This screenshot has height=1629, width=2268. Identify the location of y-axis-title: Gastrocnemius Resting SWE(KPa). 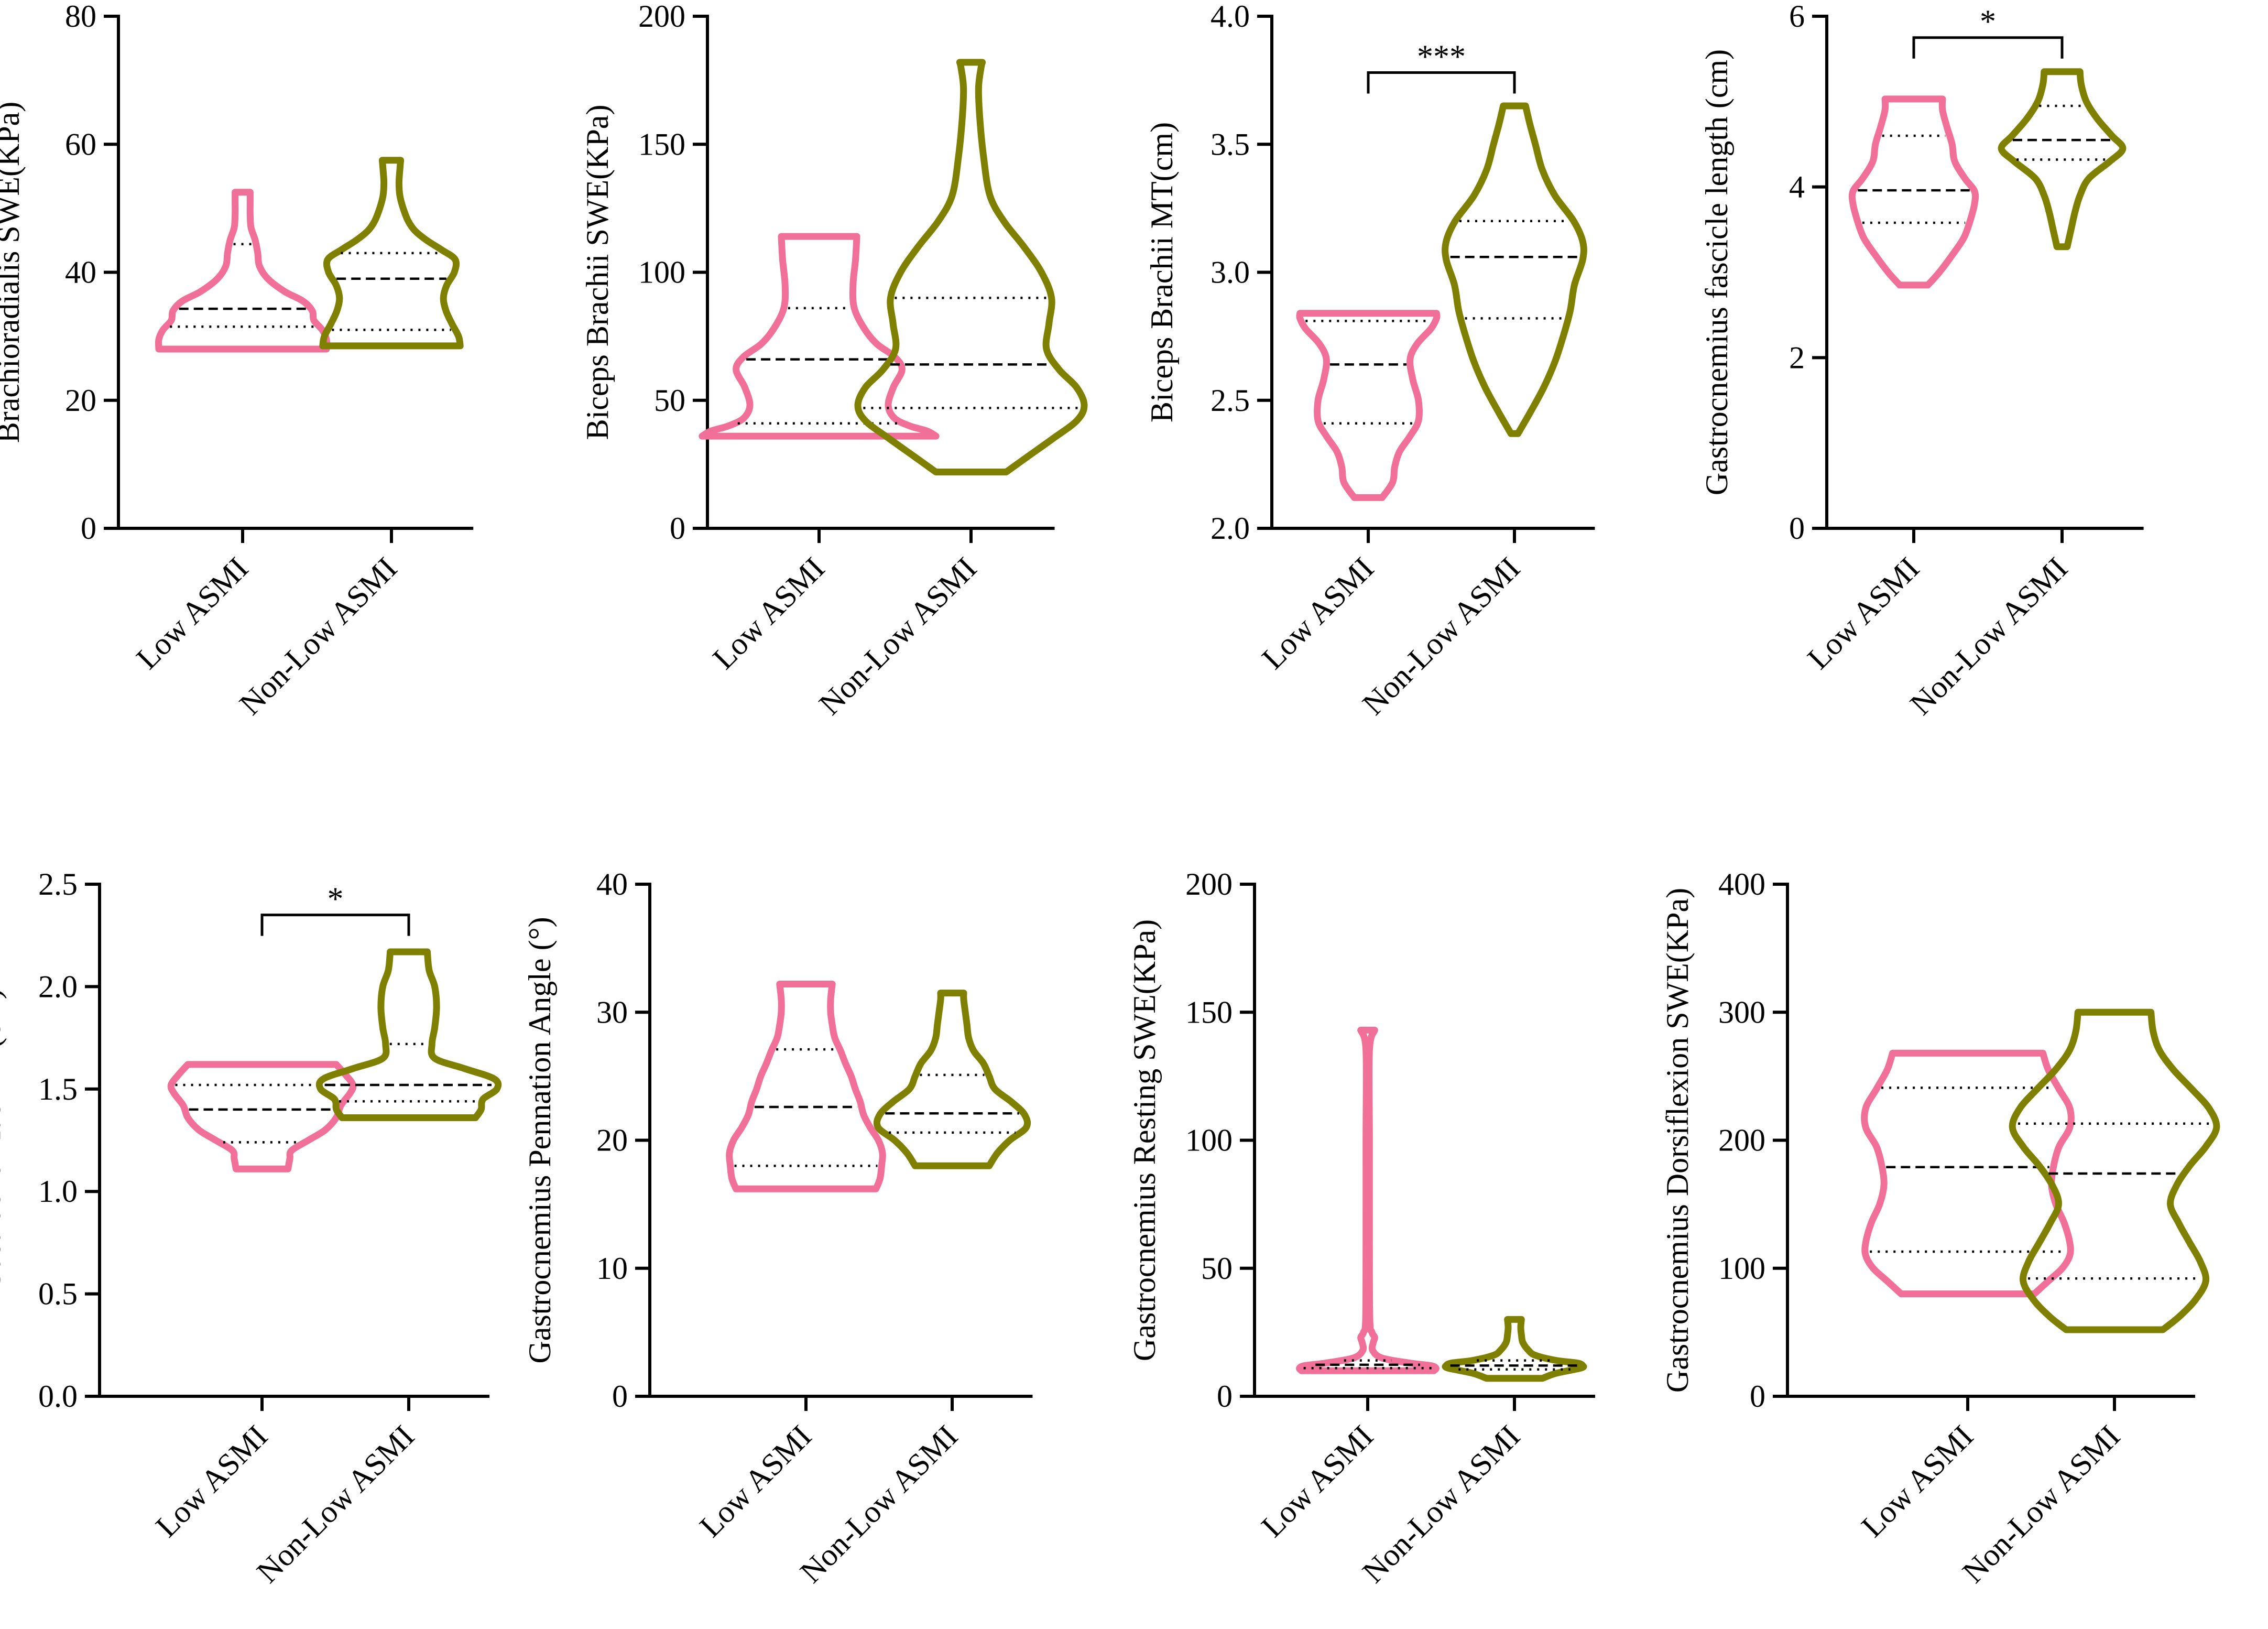
(1144, 1140).